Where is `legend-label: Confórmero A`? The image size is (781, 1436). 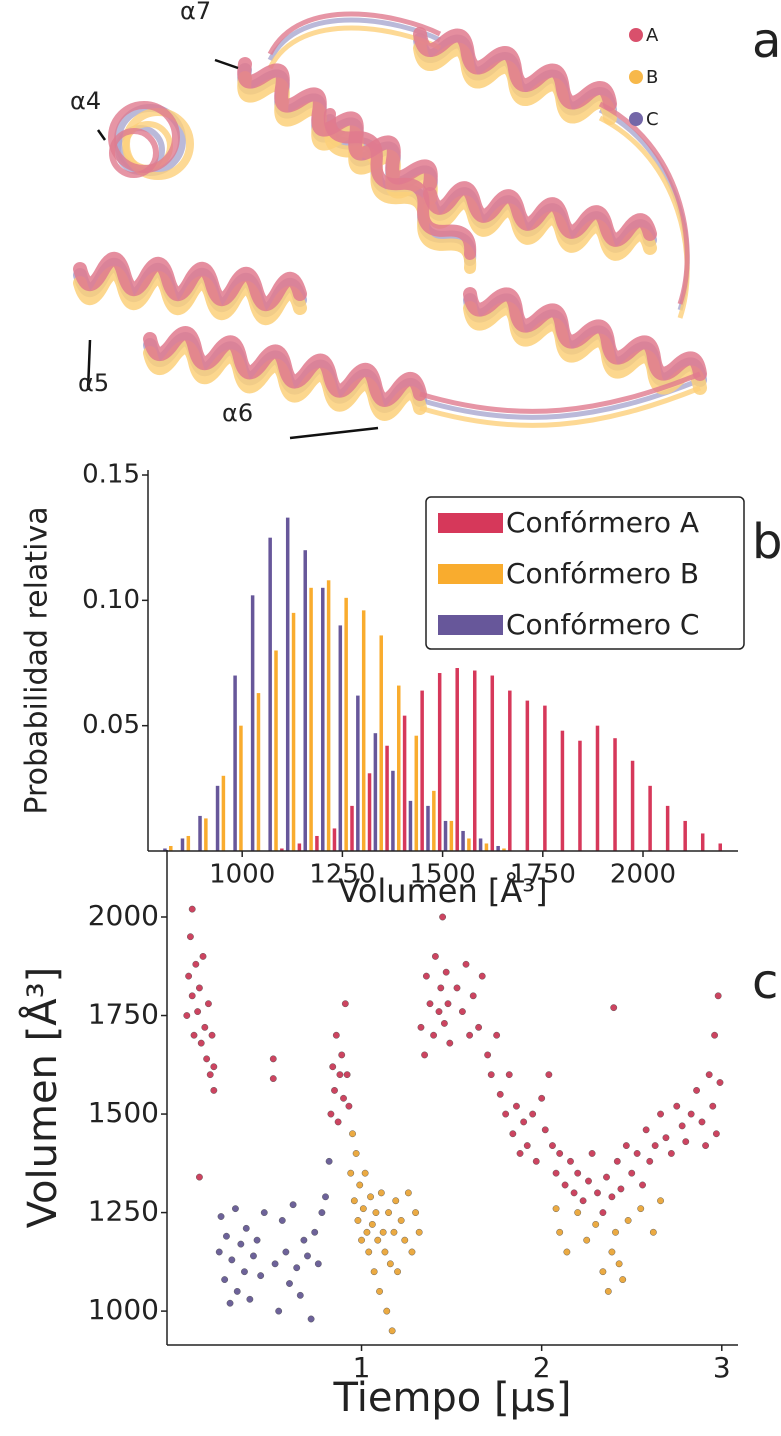
legend-label: Confórmero A is located at coordinates (602, 522).